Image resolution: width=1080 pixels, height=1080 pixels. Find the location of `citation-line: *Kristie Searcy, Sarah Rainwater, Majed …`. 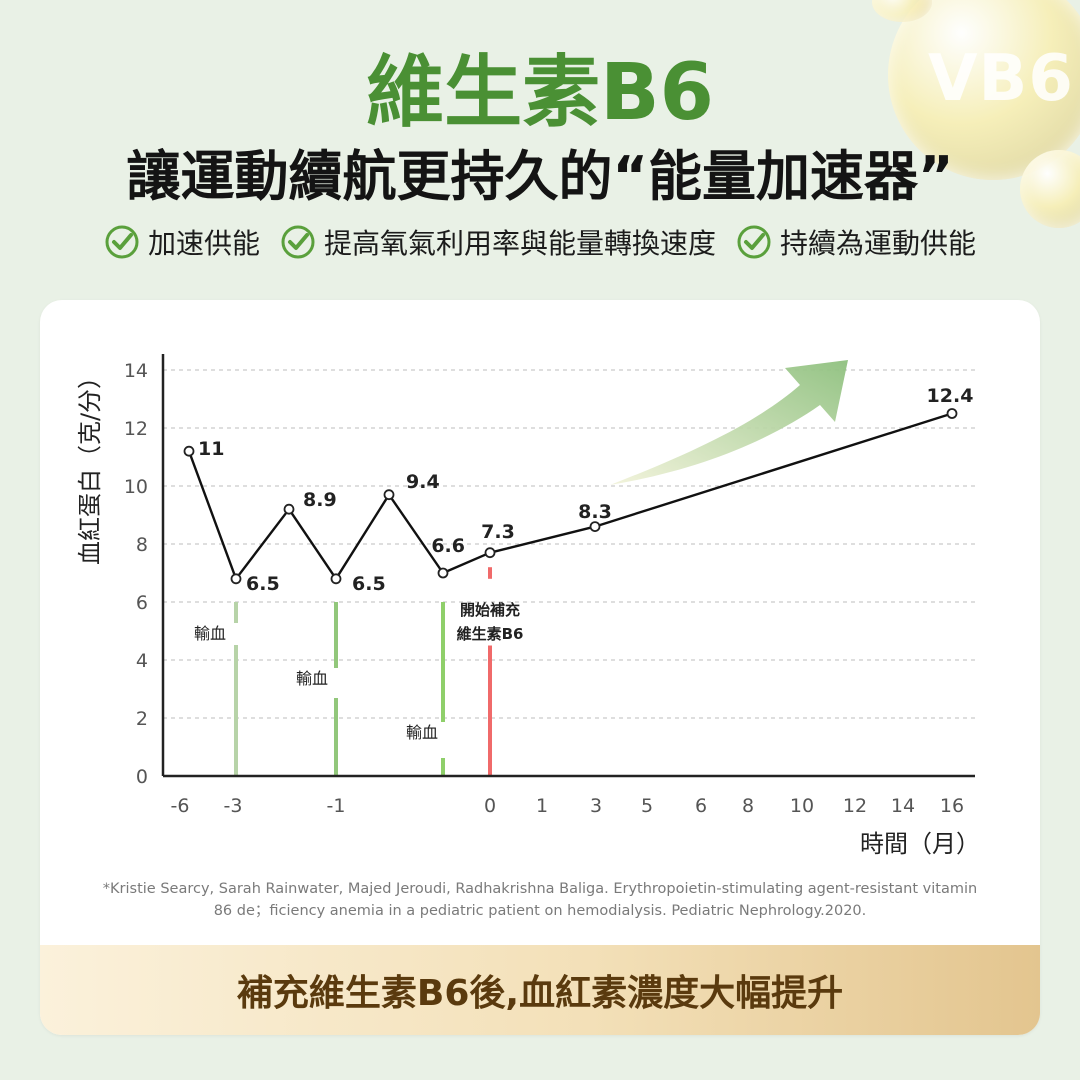

citation-line: *Kristie Searcy, Sarah Rainwater, Majed … is located at coordinates (540, 889).